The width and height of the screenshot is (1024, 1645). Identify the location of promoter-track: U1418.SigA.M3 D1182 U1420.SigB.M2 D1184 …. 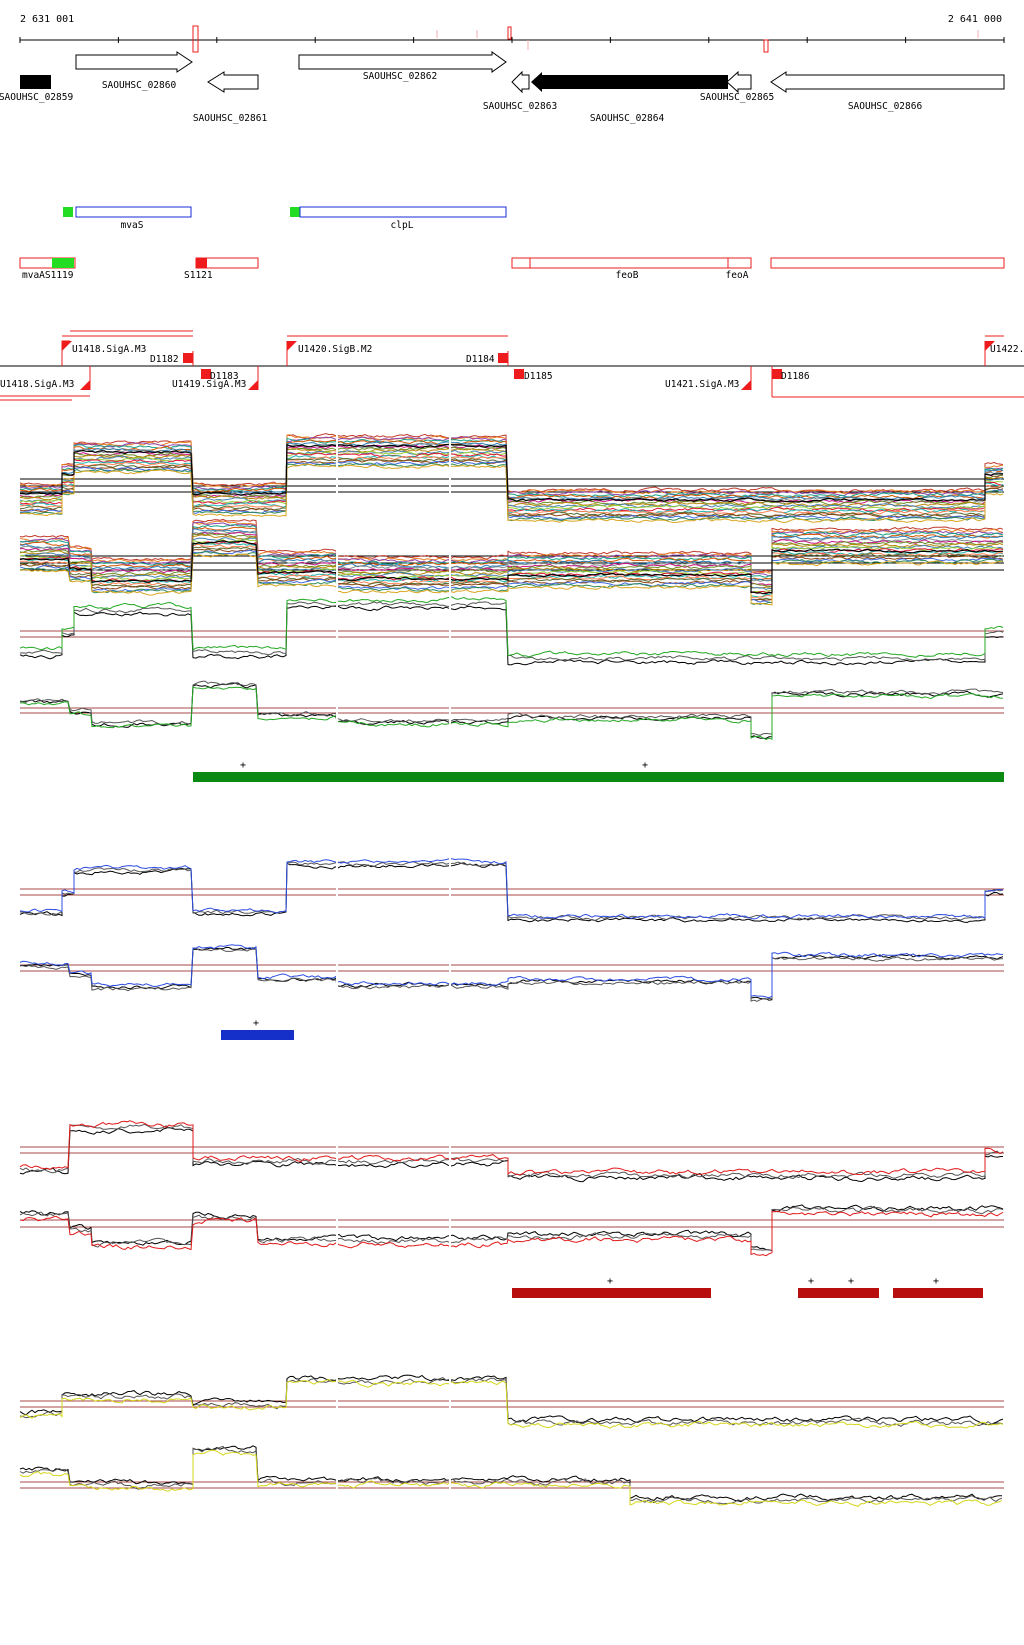
(512, 365).